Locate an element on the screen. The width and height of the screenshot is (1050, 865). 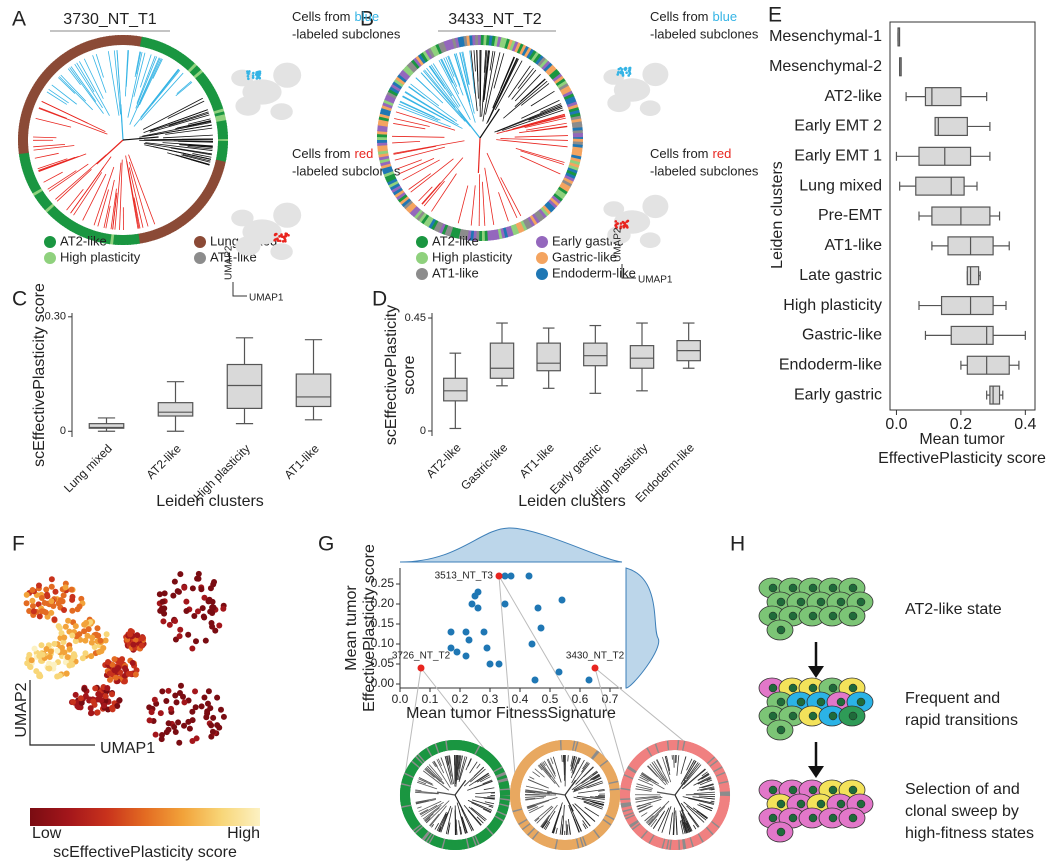
caption-word: blue is located at coordinates (725, 16).